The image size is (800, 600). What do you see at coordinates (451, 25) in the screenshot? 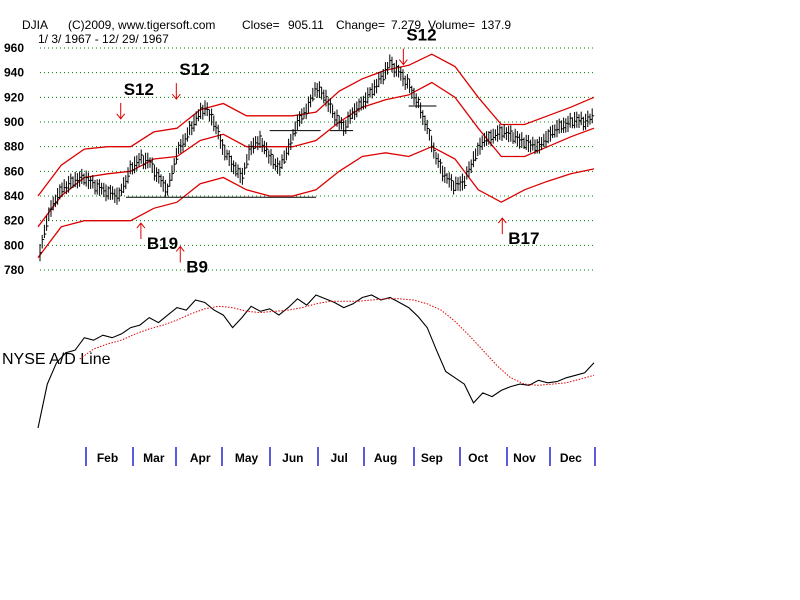
I see `header-volume-label: Volume=` at bounding box center [451, 25].